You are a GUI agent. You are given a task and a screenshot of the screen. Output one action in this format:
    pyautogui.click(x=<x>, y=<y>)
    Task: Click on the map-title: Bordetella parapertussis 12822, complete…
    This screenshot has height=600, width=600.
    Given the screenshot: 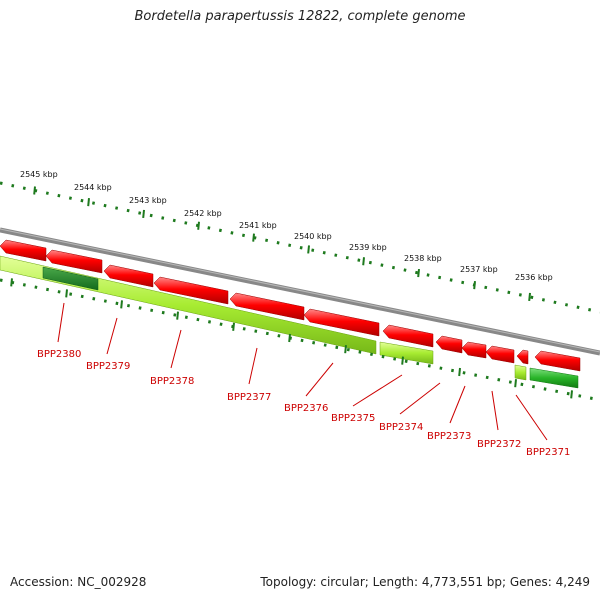 What is the action you would take?
    pyautogui.click(x=300, y=16)
    